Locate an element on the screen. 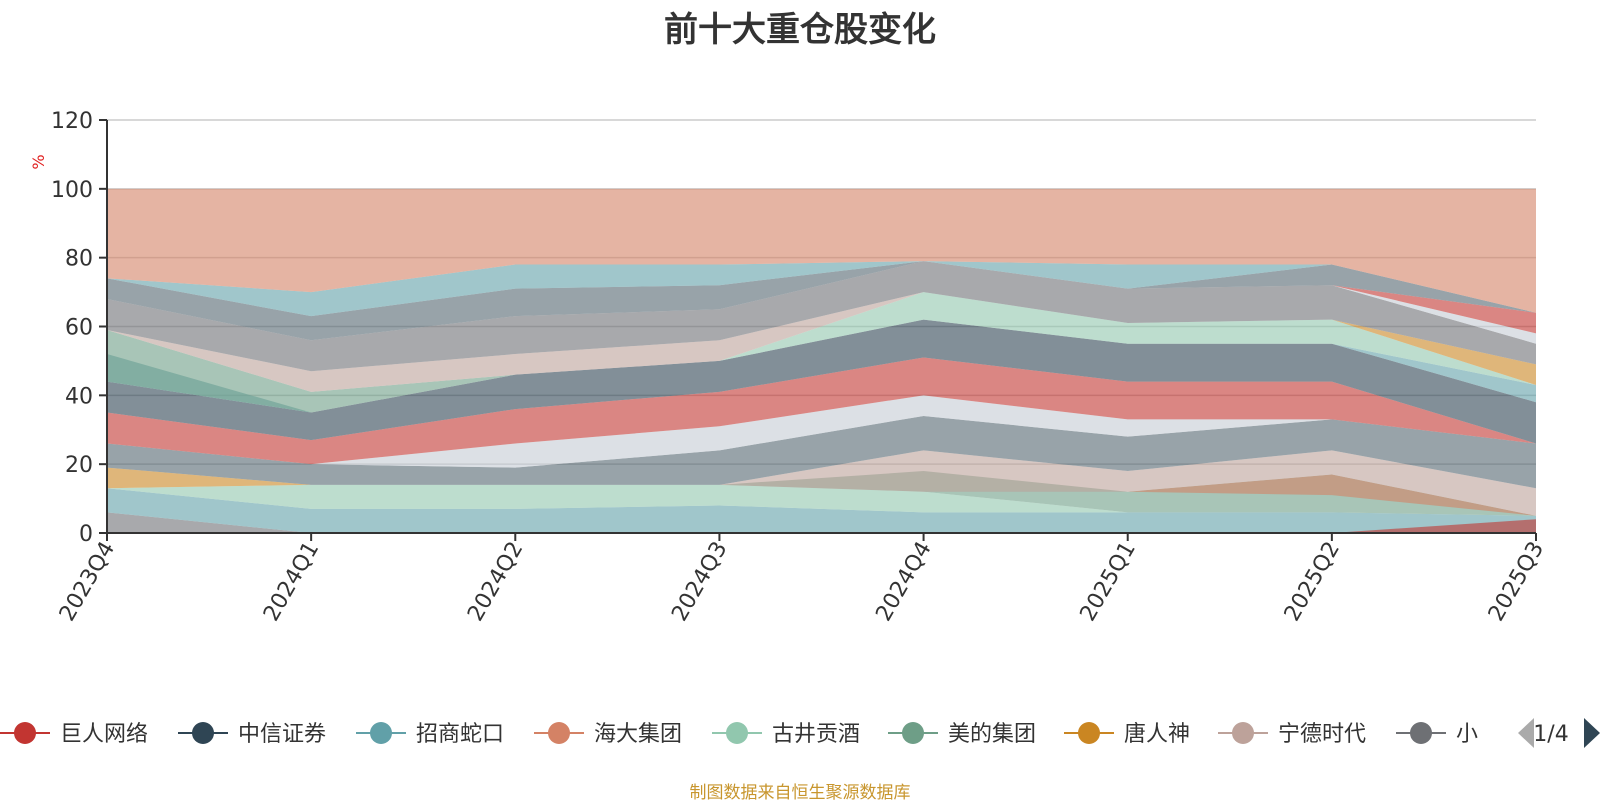  legend-item: 宁德时代 is located at coordinates (1292, 734).